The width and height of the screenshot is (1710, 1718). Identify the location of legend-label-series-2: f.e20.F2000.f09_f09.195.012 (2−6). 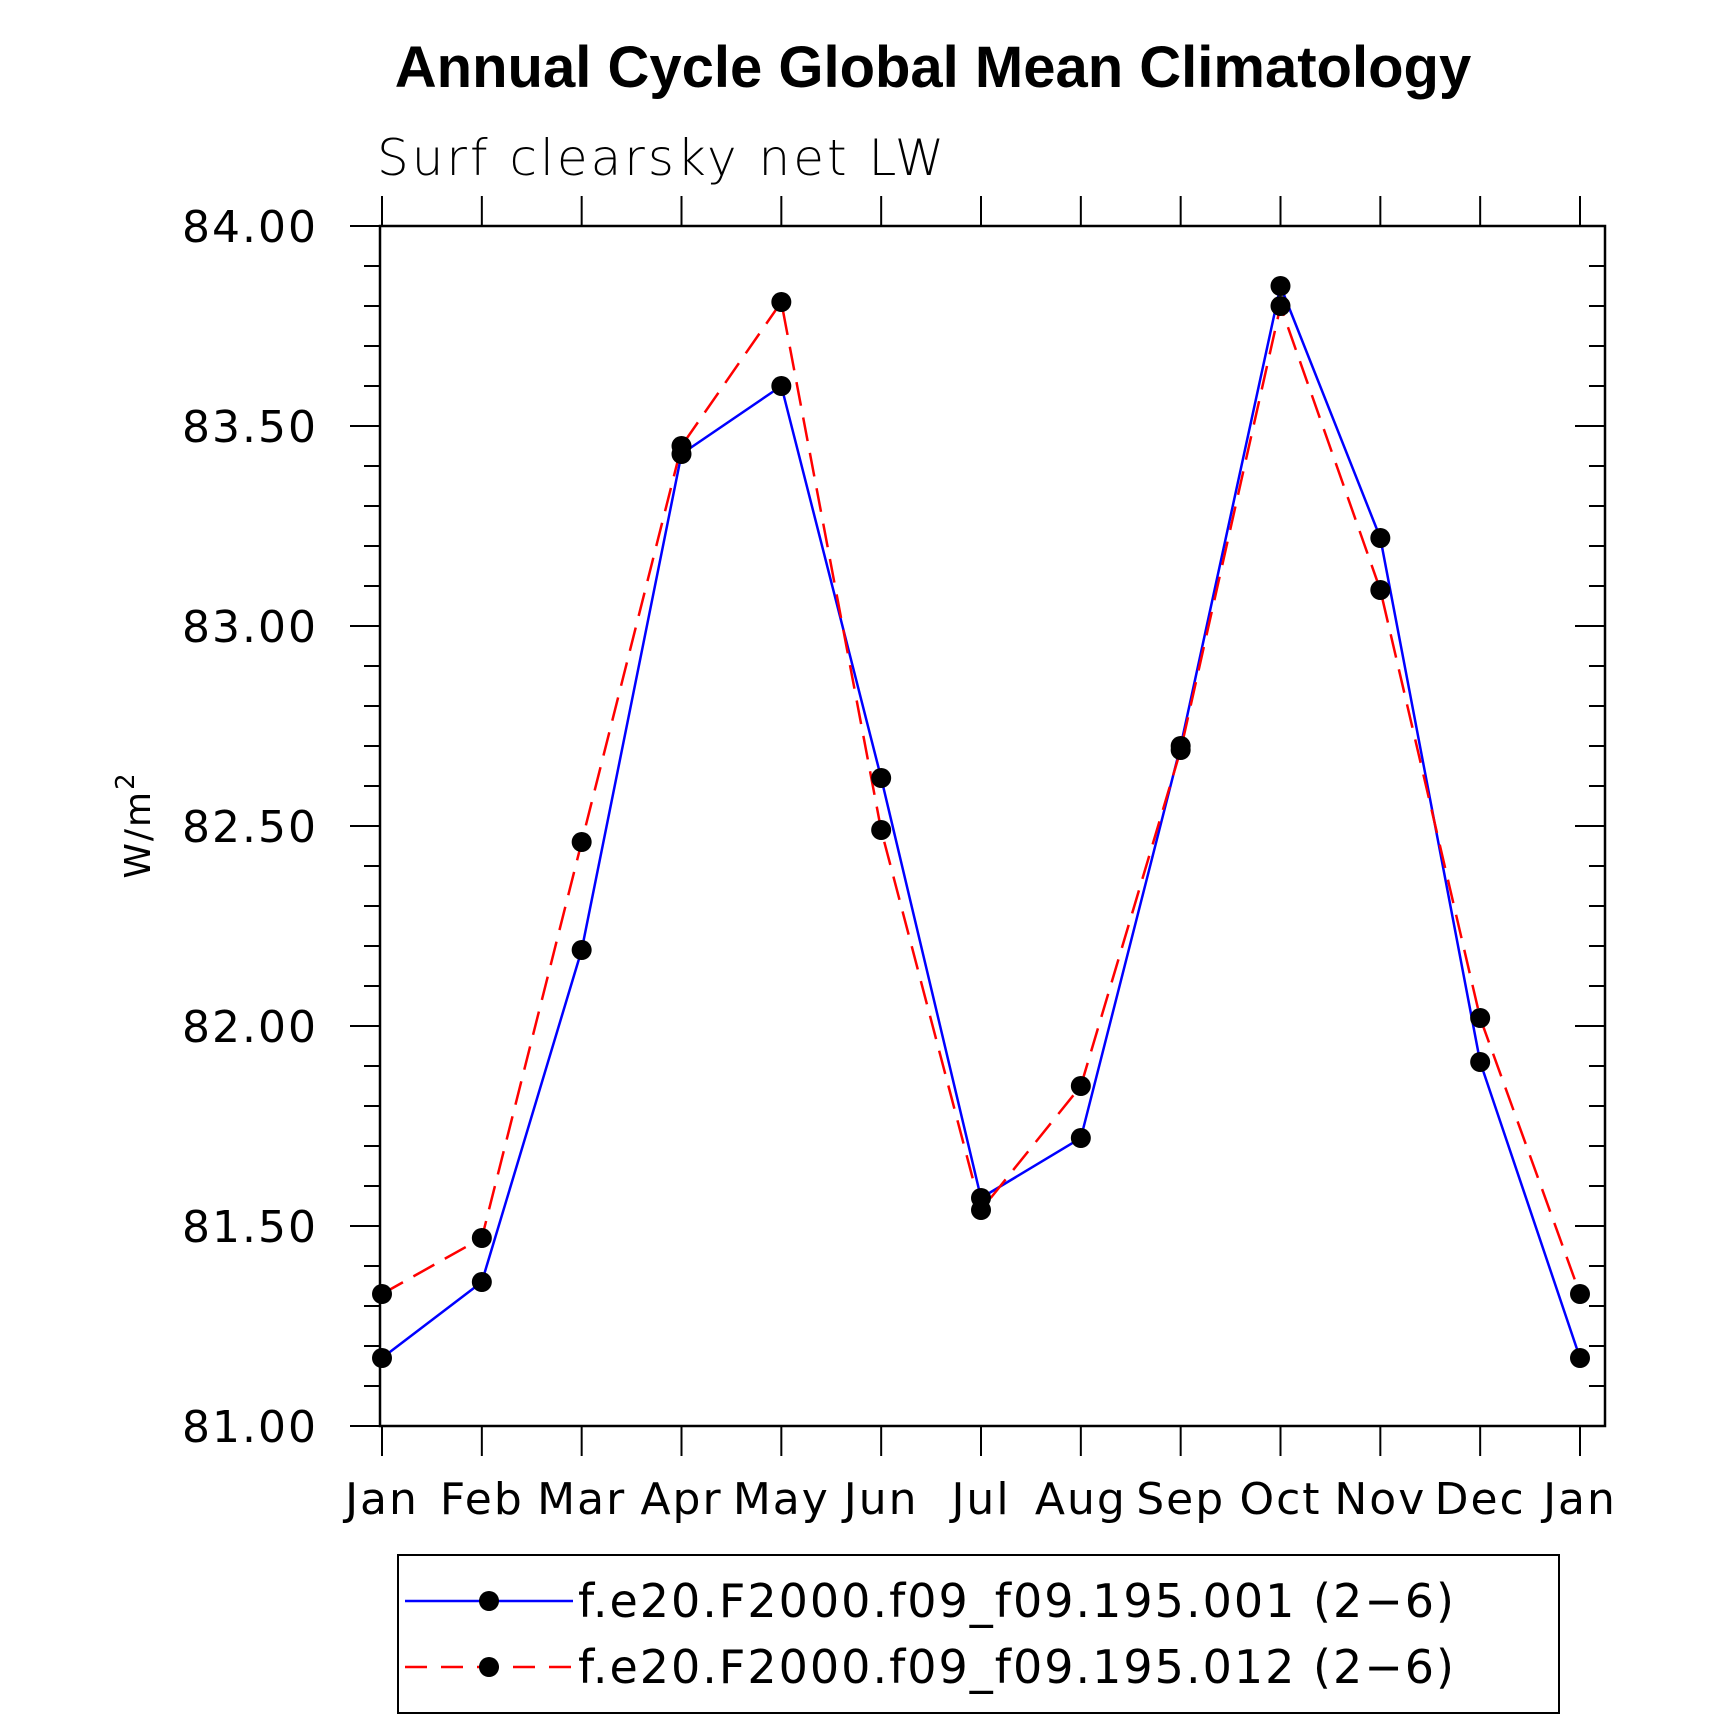
(1017, 1667).